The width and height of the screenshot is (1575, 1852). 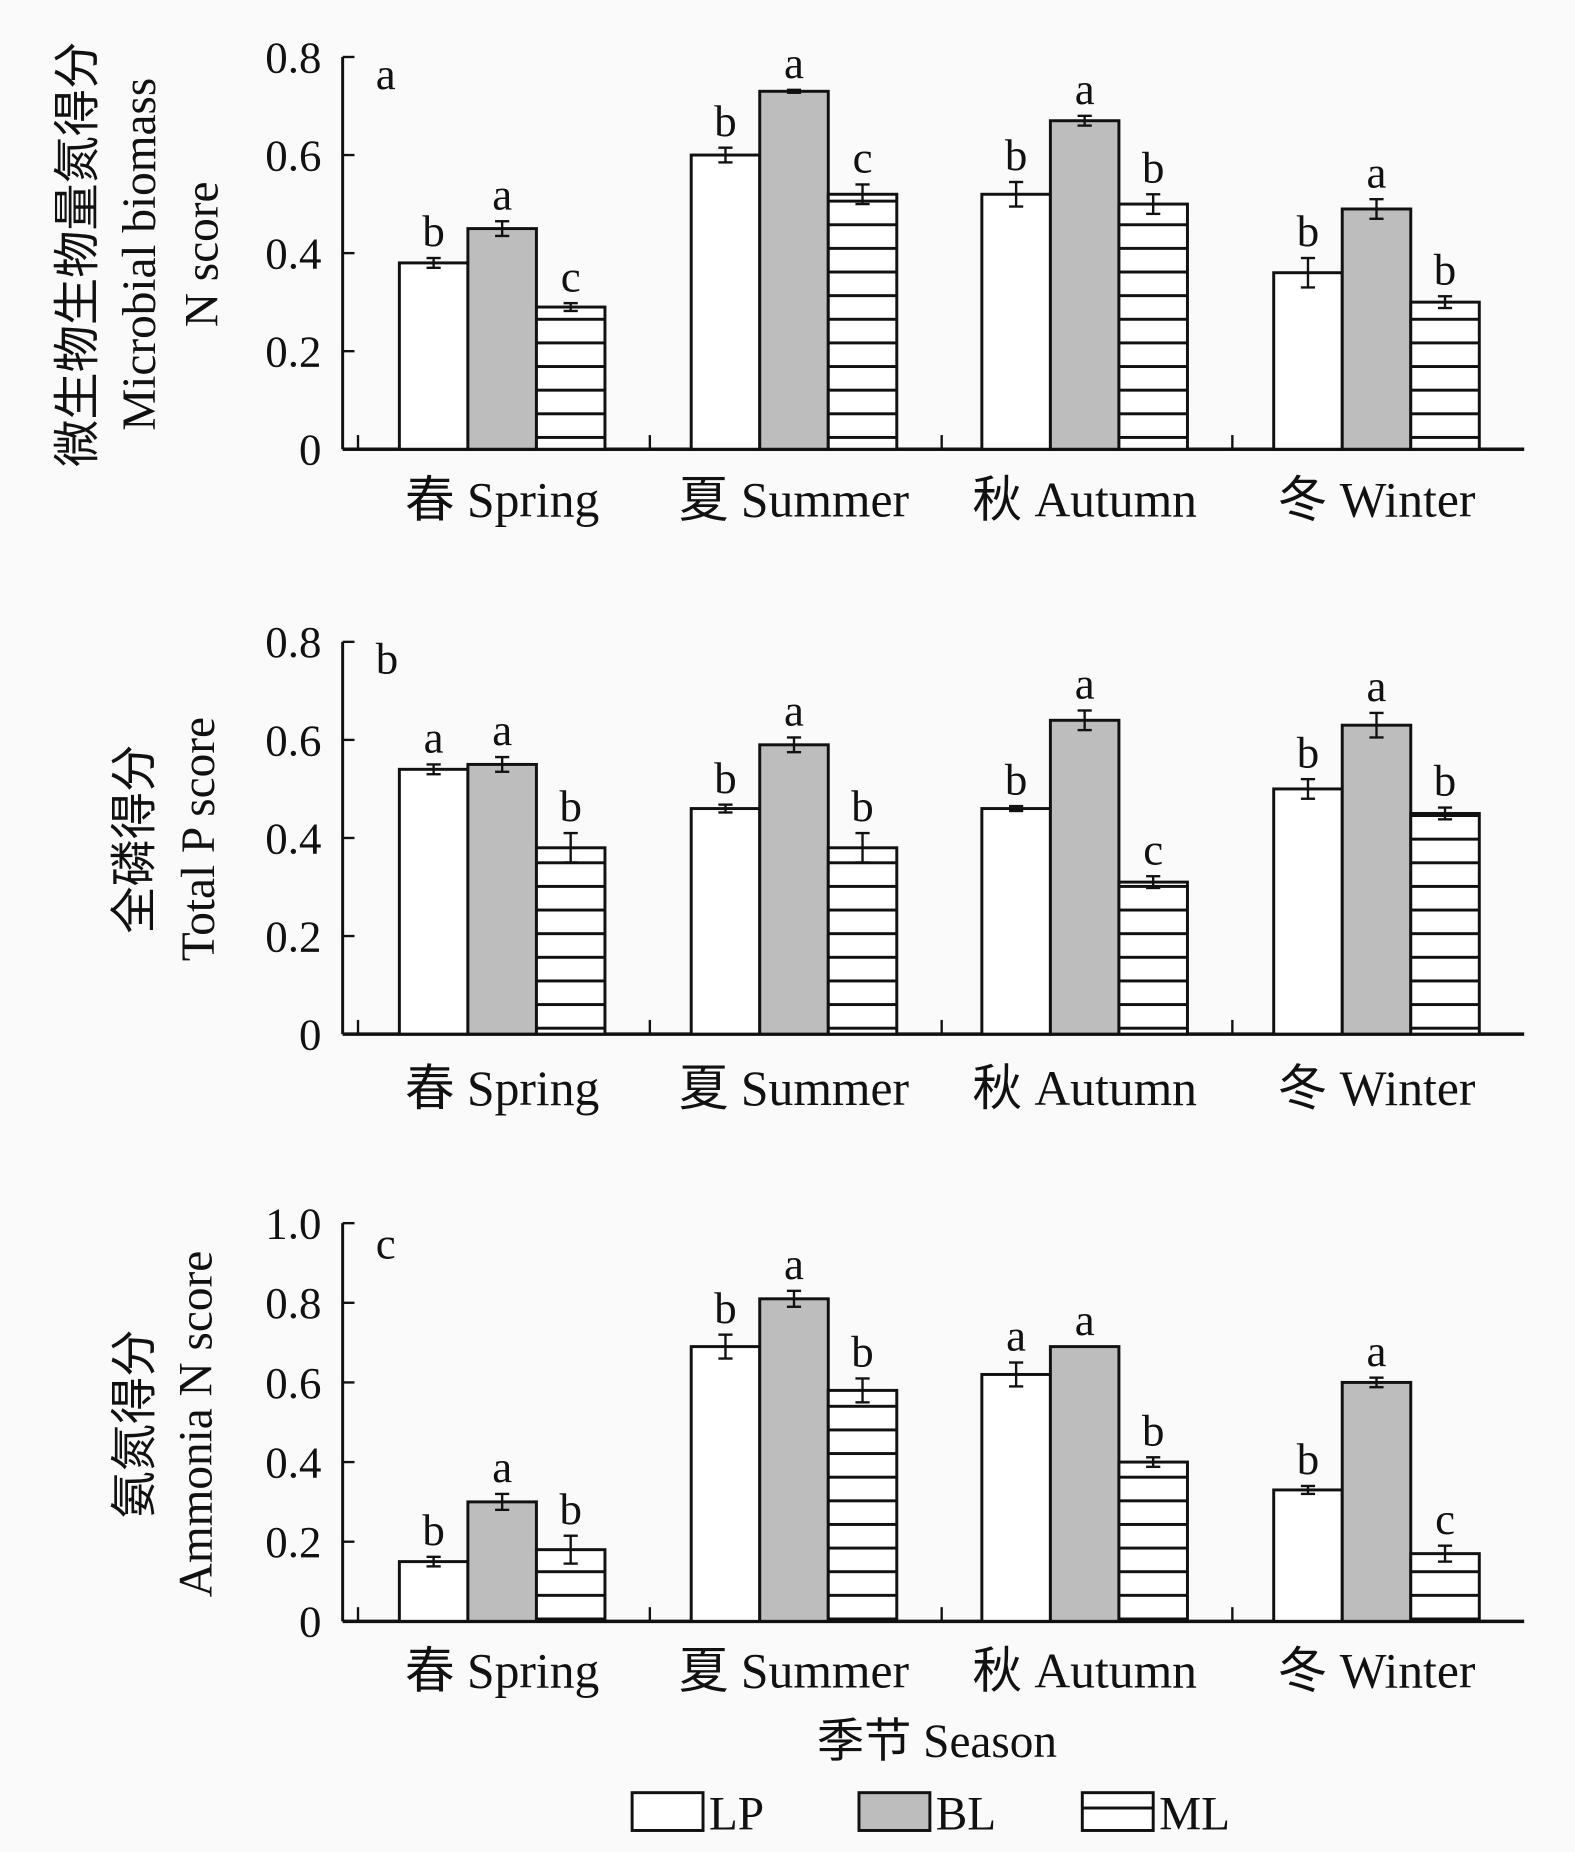 I want to click on y-axis-title: N score, so click(x=203, y=254).